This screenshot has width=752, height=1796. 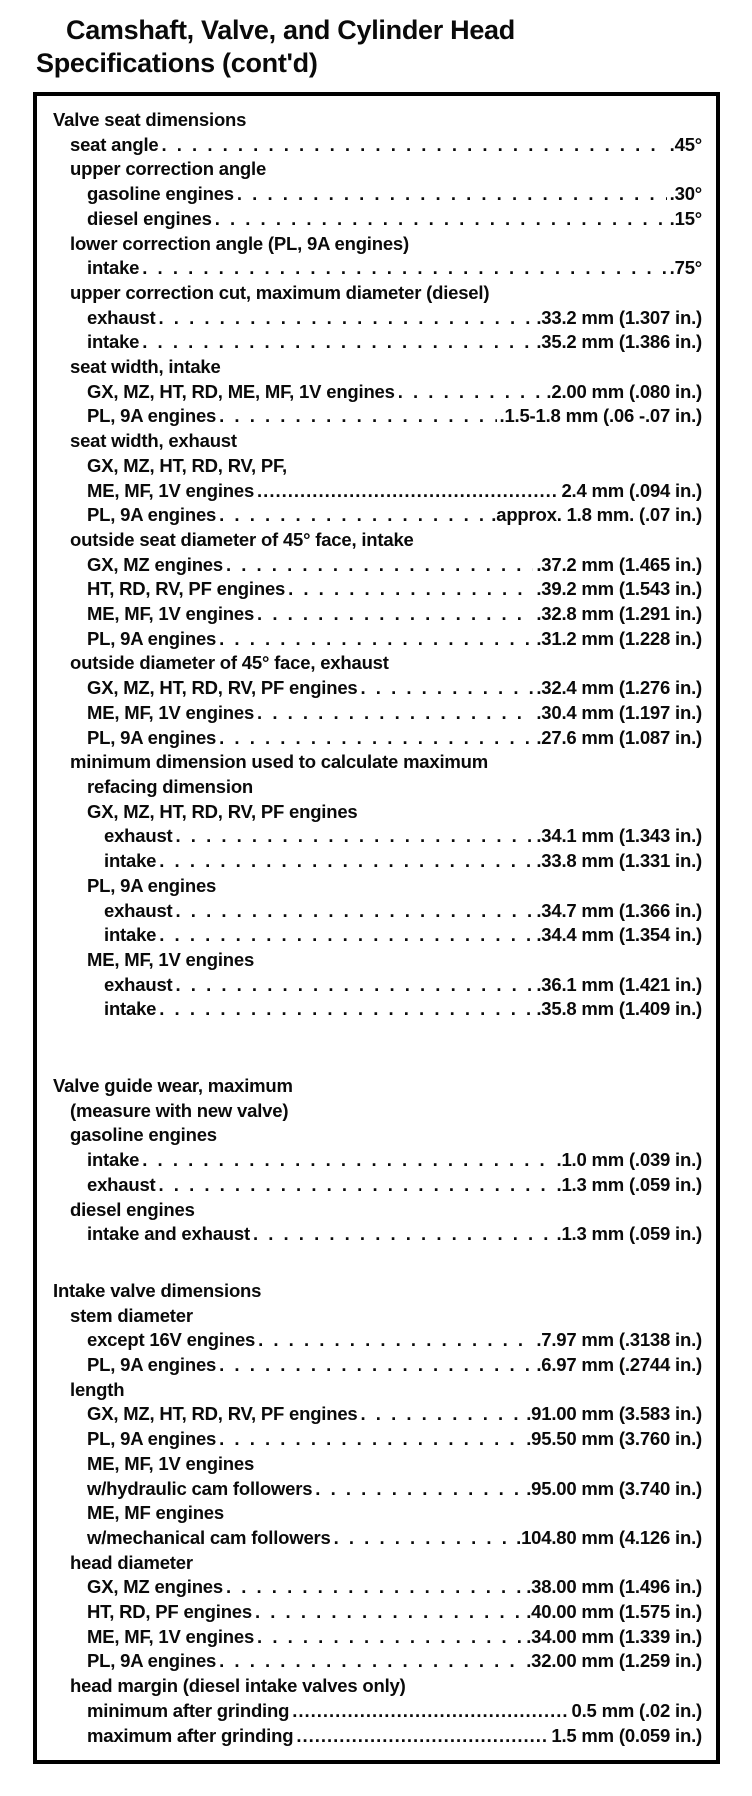 I want to click on spec-label: outside diameter of 45° face, exhaust, so click(x=229, y=663).